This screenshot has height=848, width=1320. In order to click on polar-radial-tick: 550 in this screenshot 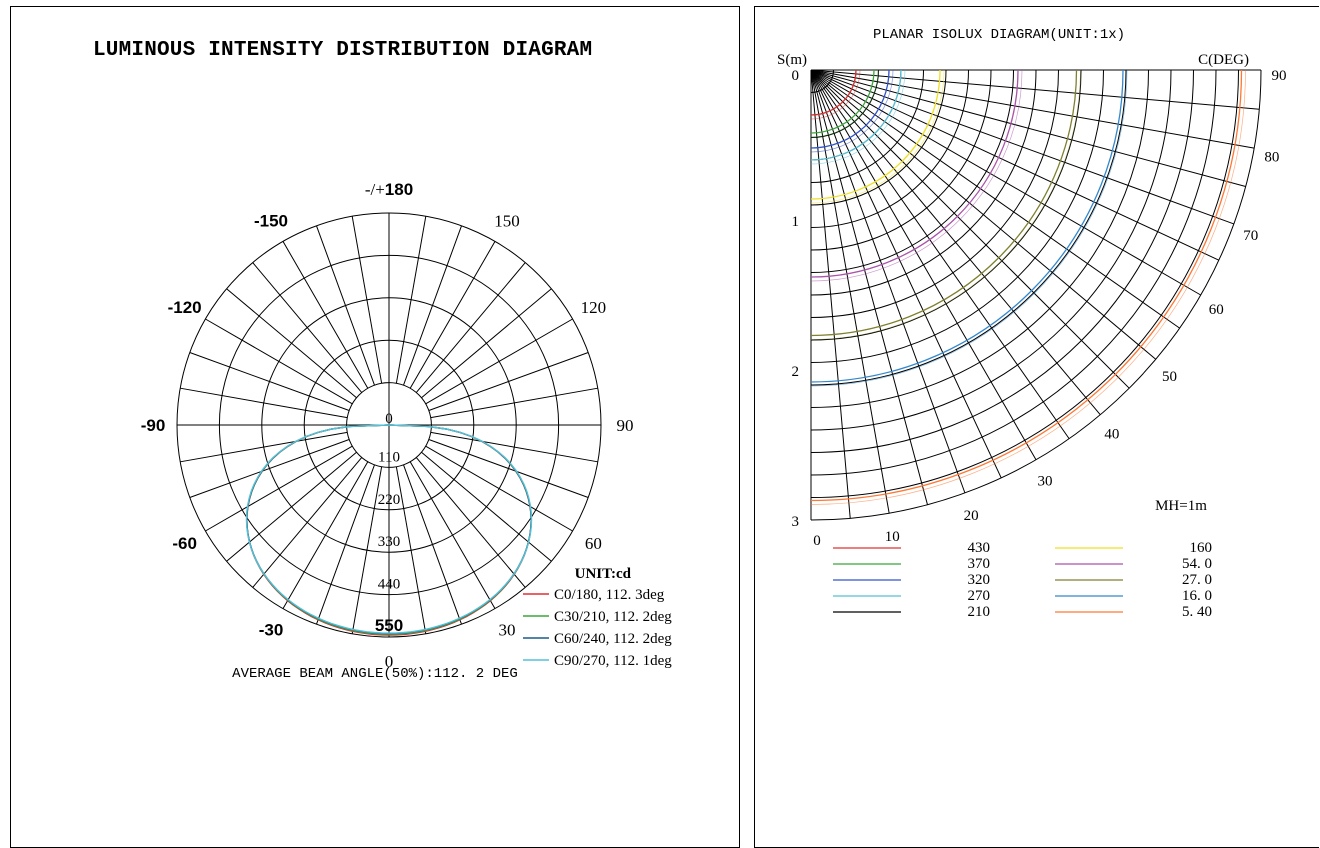, I will do `click(389, 625)`.